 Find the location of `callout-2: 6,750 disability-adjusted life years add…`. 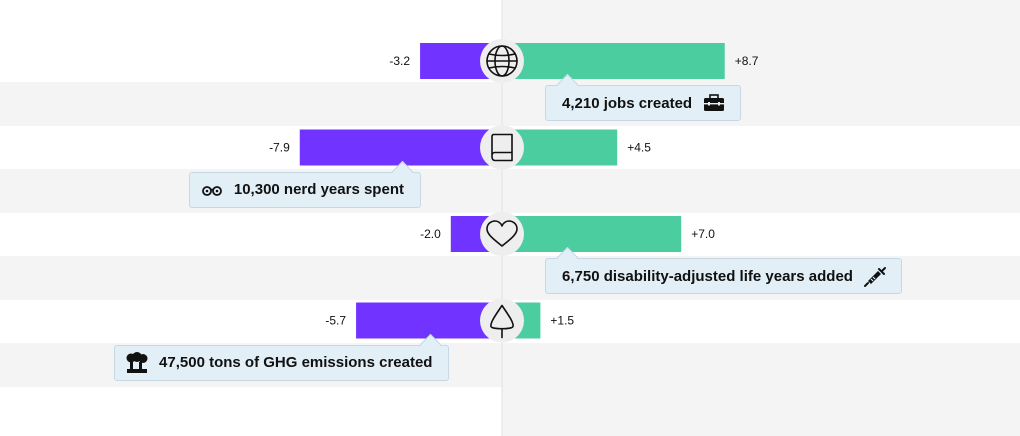

callout-2: 6,750 disability-adjusted life years add… is located at coordinates (723, 270).